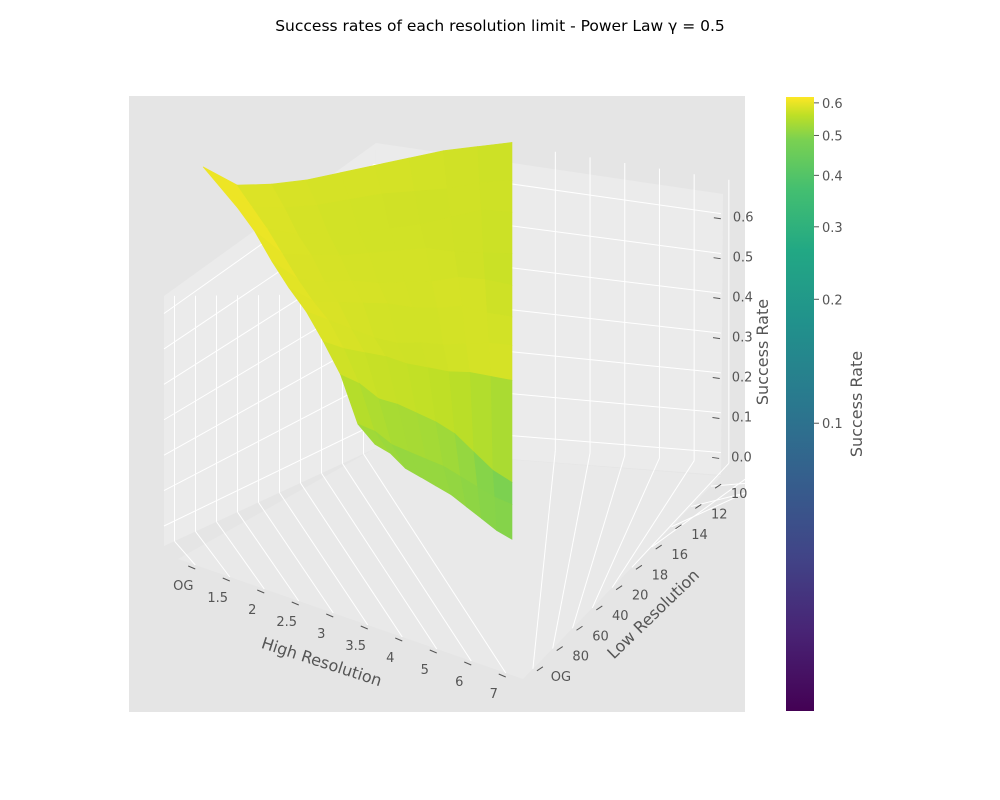 The width and height of the screenshot is (1000, 800). I want to click on z-tick-label: 0.2, so click(742, 378).